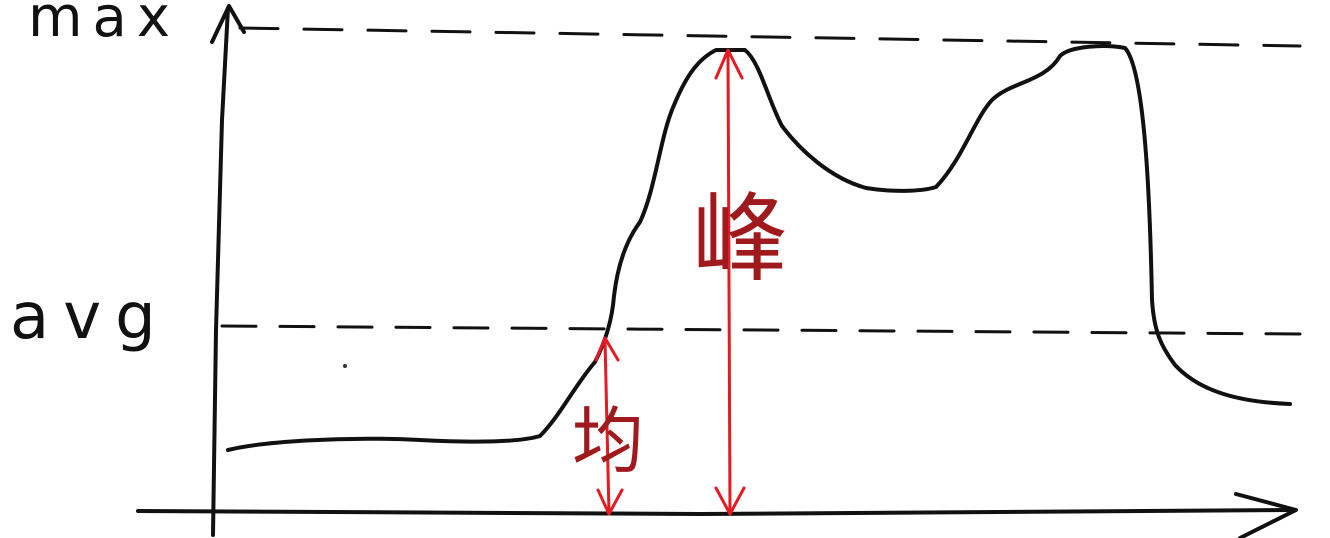 The height and width of the screenshot is (538, 1330). What do you see at coordinates (610, 502) in the screenshot?
I see `average-arrow-bottom` at bounding box center [610, 502].